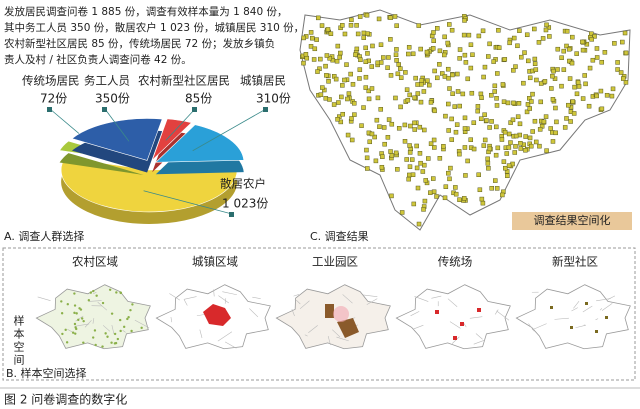 This screenshot has height=409, width=640. Describe the element at coordinates (154, 27) in the screenshot. I see `intro-line: 其中务工人员 350 份，散居农户 1 023 份，城镇居民 310 份，` at that location.